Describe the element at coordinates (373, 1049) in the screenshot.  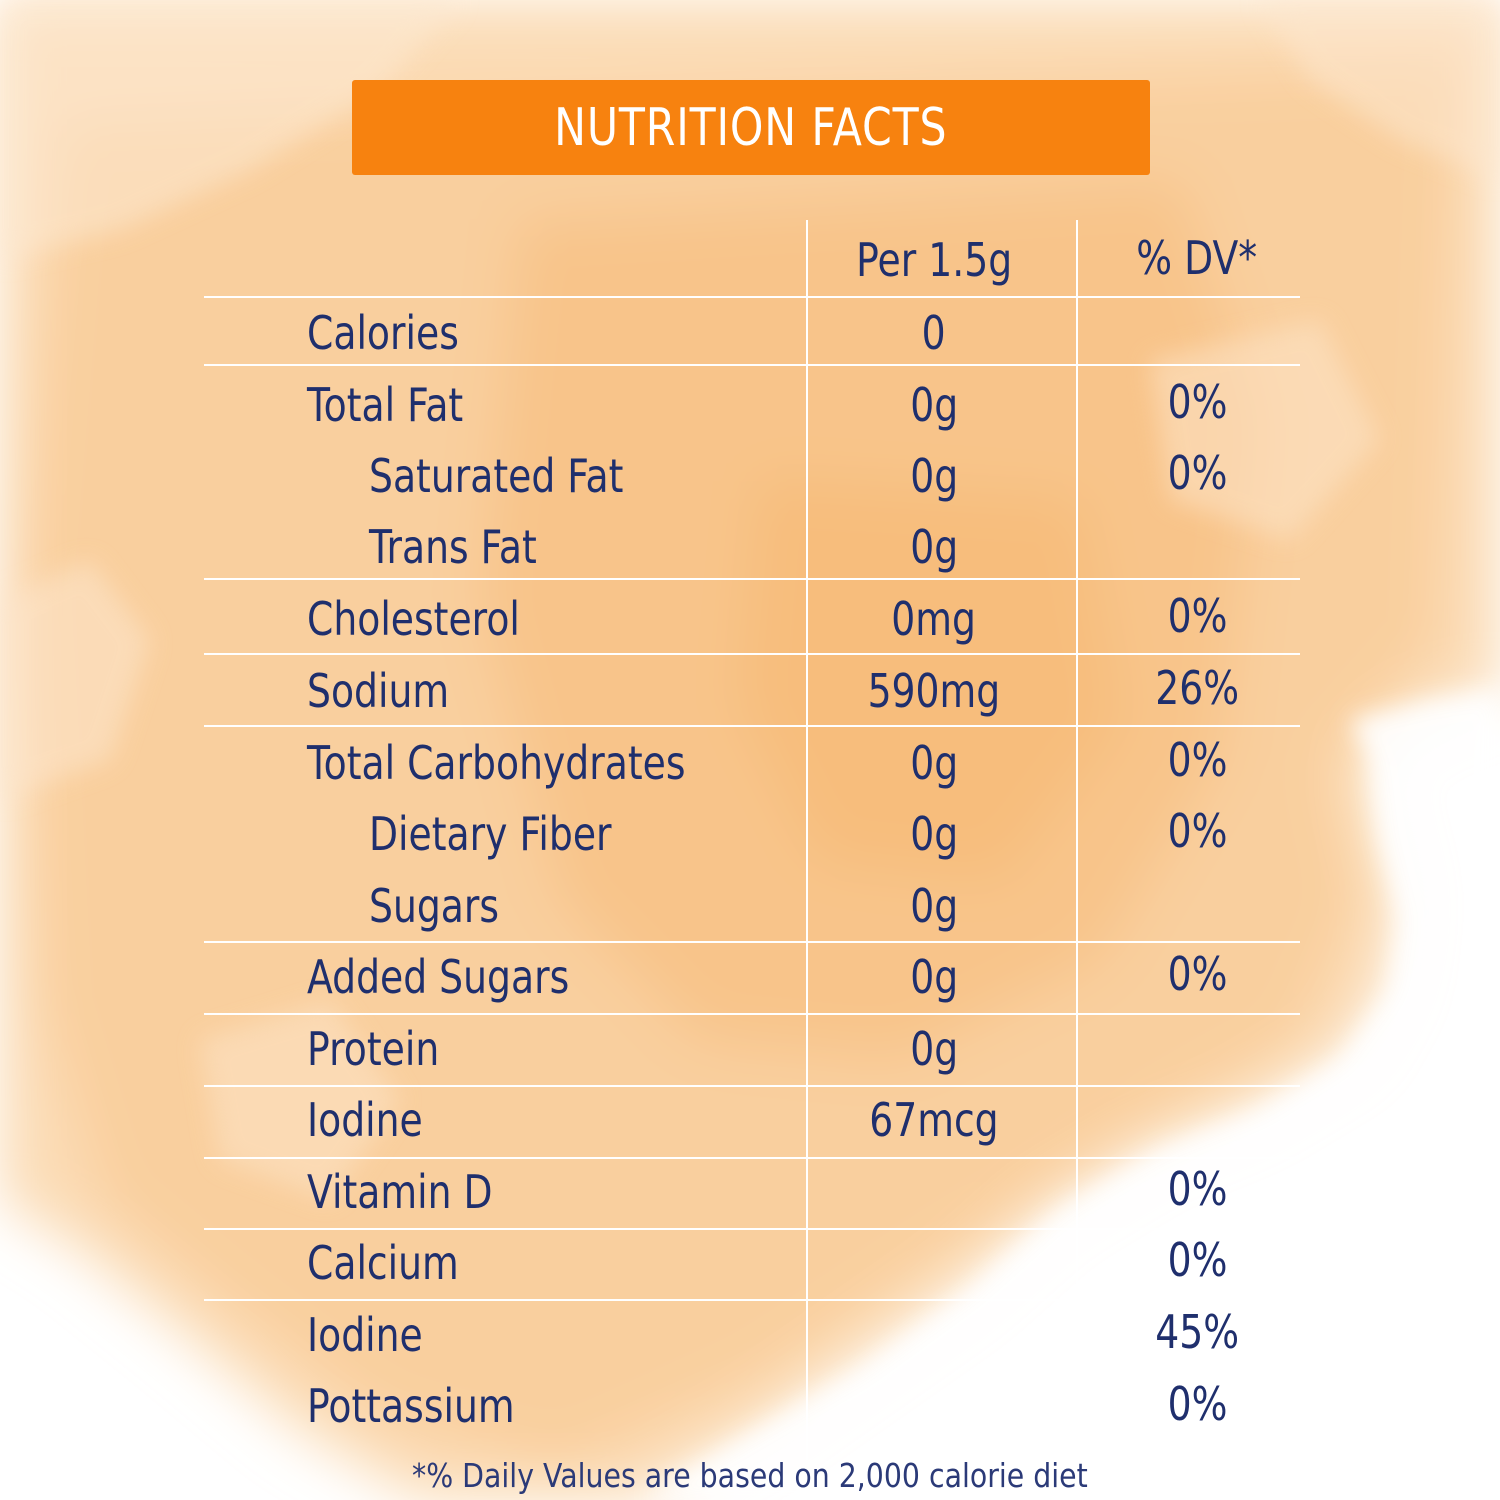
I see `nutrient-label: Protein` at that location.